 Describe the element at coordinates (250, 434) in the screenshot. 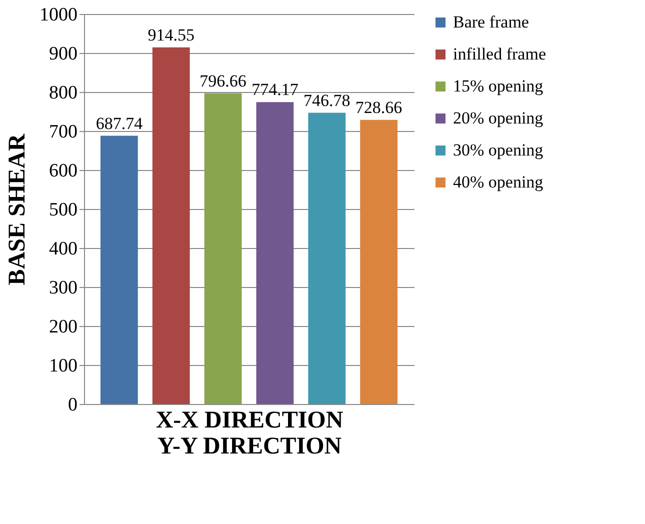

I see `x-axis-title: X-X DIRECTION Y-Y DIRECTION` at that location.